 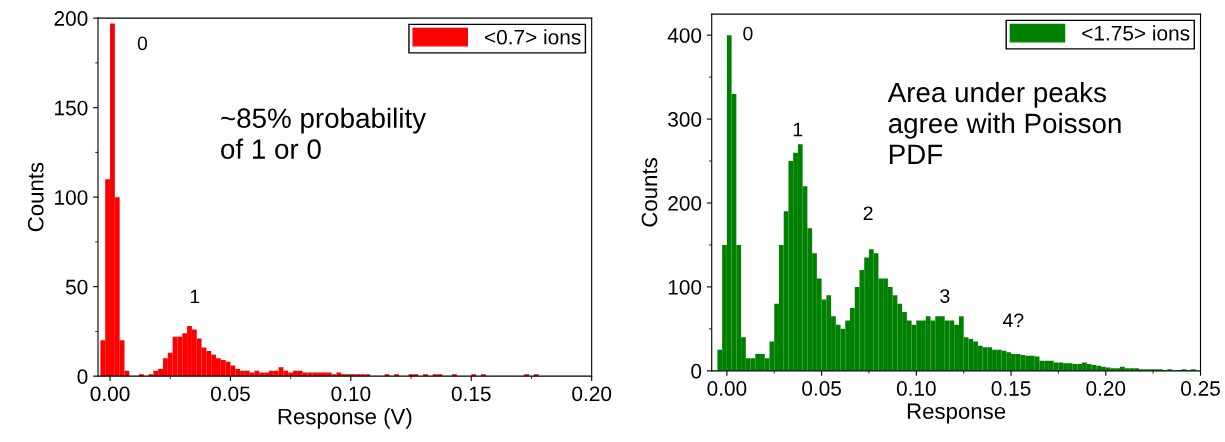 What do you see at coordinates (1200, 388) in the screenshot?
I see `x-tick-label: 0.25` at bounding box center [1200, 388].